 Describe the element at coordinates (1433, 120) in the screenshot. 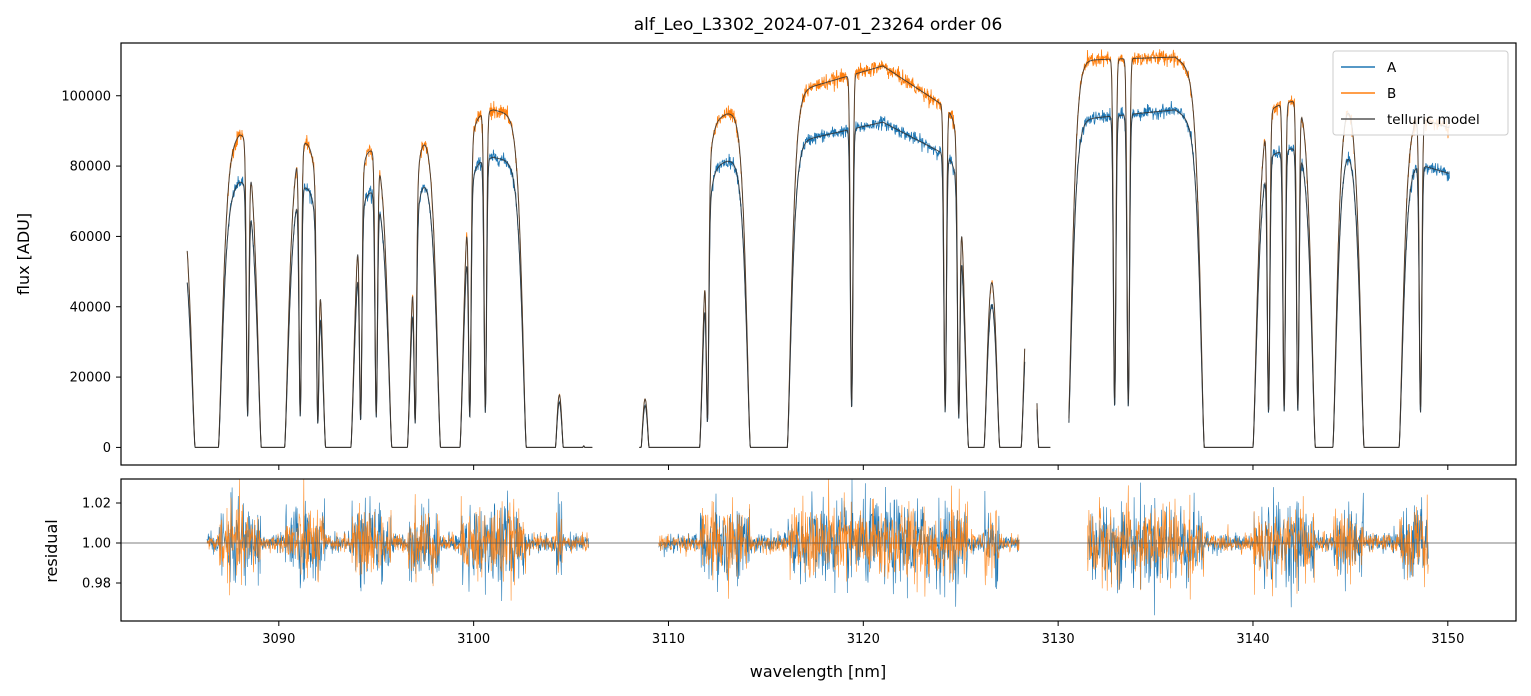

I see `legend-entry-label: telluric model` at that location.